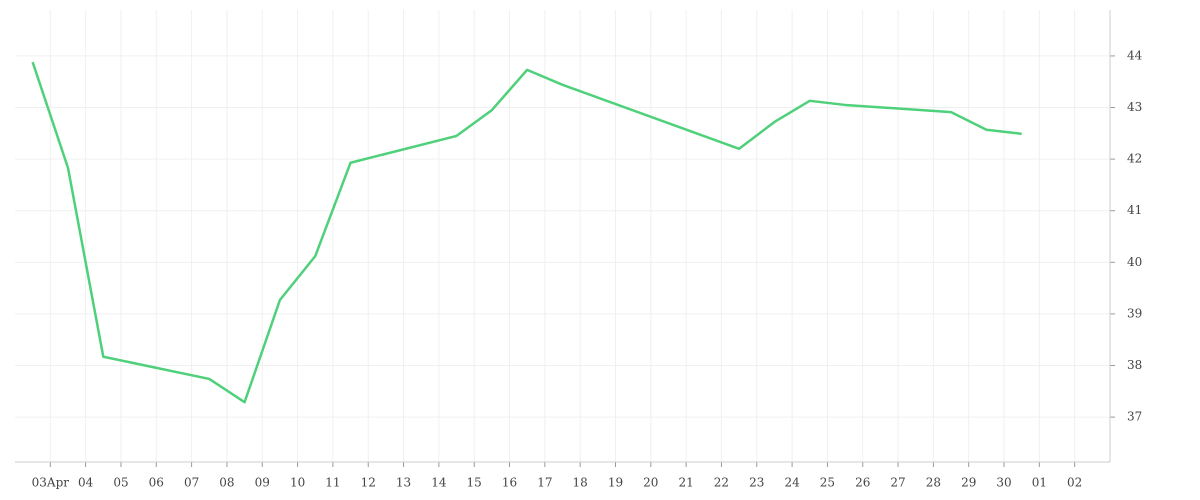  What do you see at coordinates (120, 483) in the screenshot?
I see `x-tick-label: 05` at bounding box center [120, 483].